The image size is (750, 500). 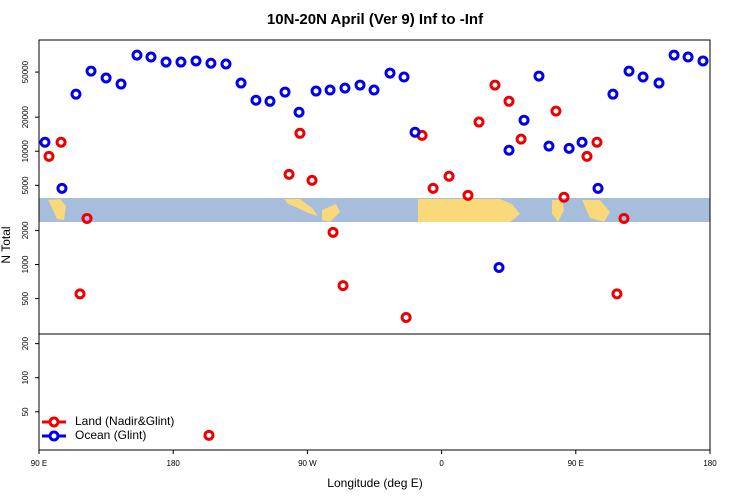 I want to click on ocean-band, so click(x=374, y=210).